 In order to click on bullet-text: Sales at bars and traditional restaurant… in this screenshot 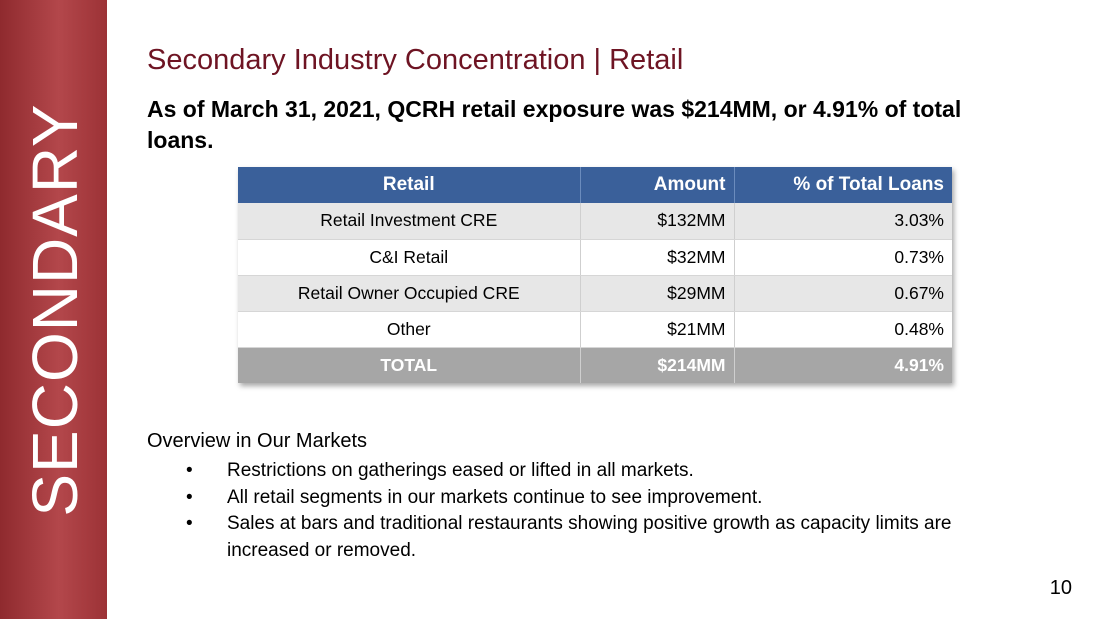, I will do `click(589, 537)`.